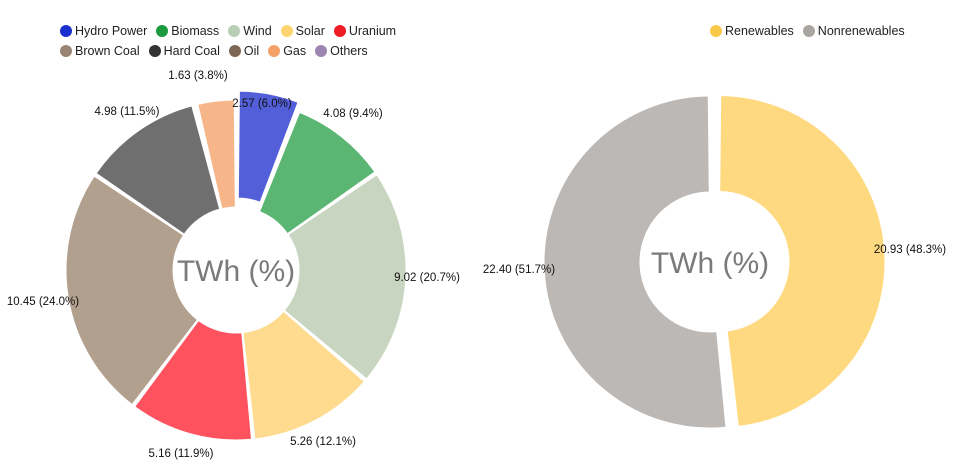  What do you see at coordinates (861, 30) in the screenshot?
I see `legend-label: Nonrenewables` at bounding box center [861, 30].